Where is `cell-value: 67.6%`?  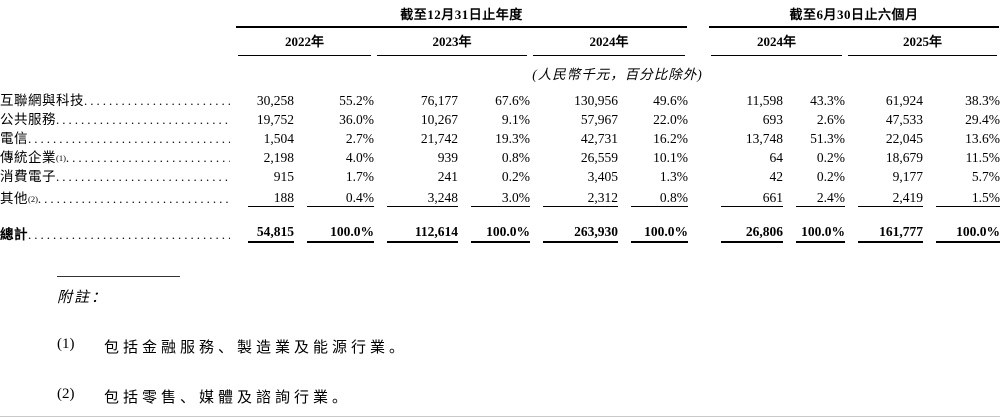 cell-value: 67.6% is located at coordinates (512, 100).